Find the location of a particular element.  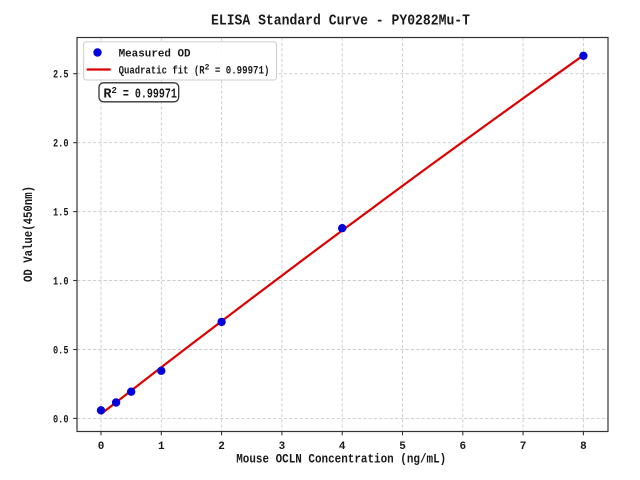

svg-text: Quadratic fit (R2 = 0.99971) is located at coordinates (194, 71).